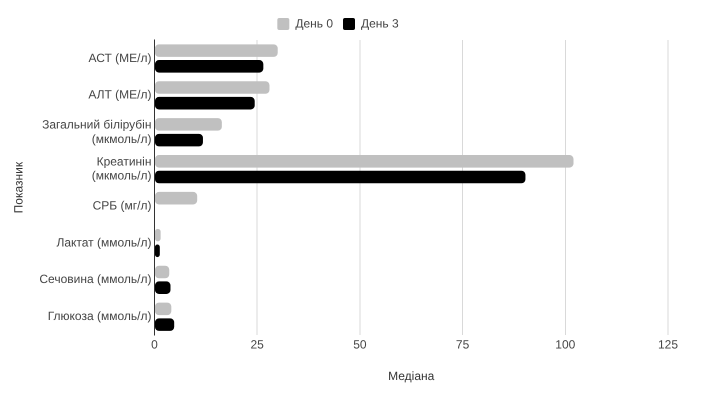  I want to click on x-axis-title: Медіана, so click(411, 376).